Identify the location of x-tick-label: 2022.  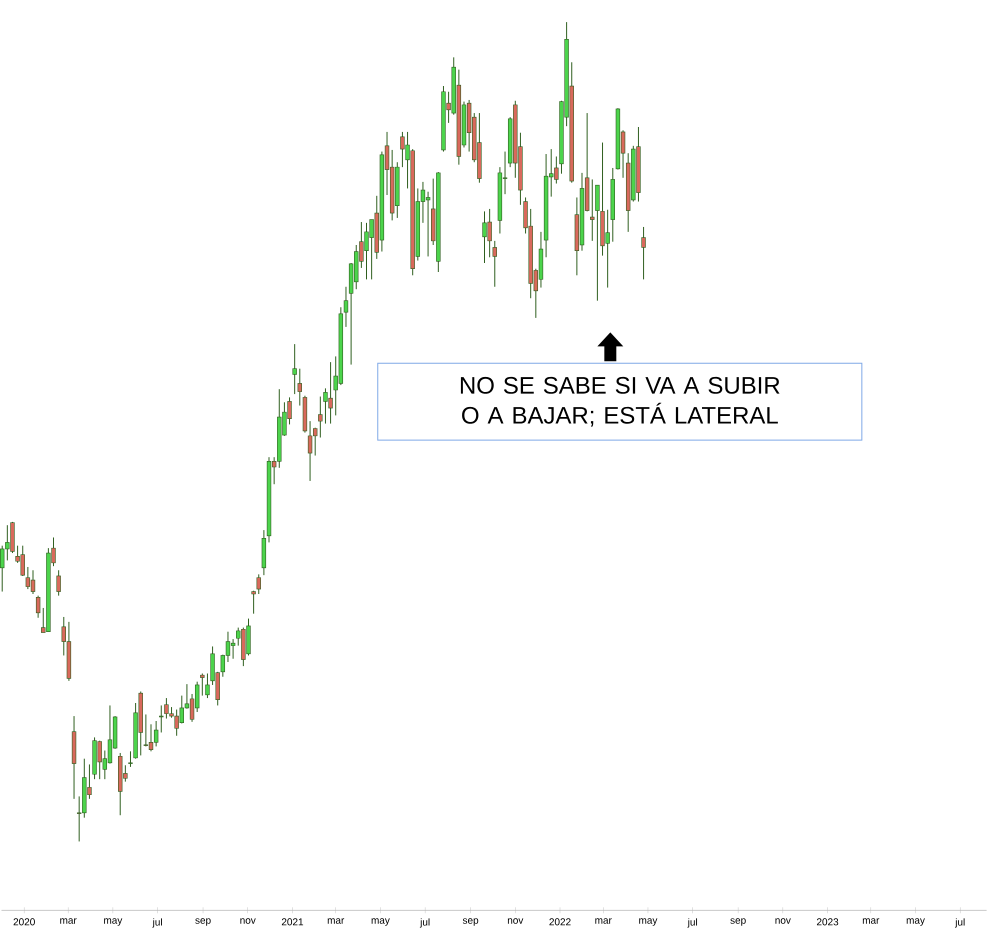
(560, 922).